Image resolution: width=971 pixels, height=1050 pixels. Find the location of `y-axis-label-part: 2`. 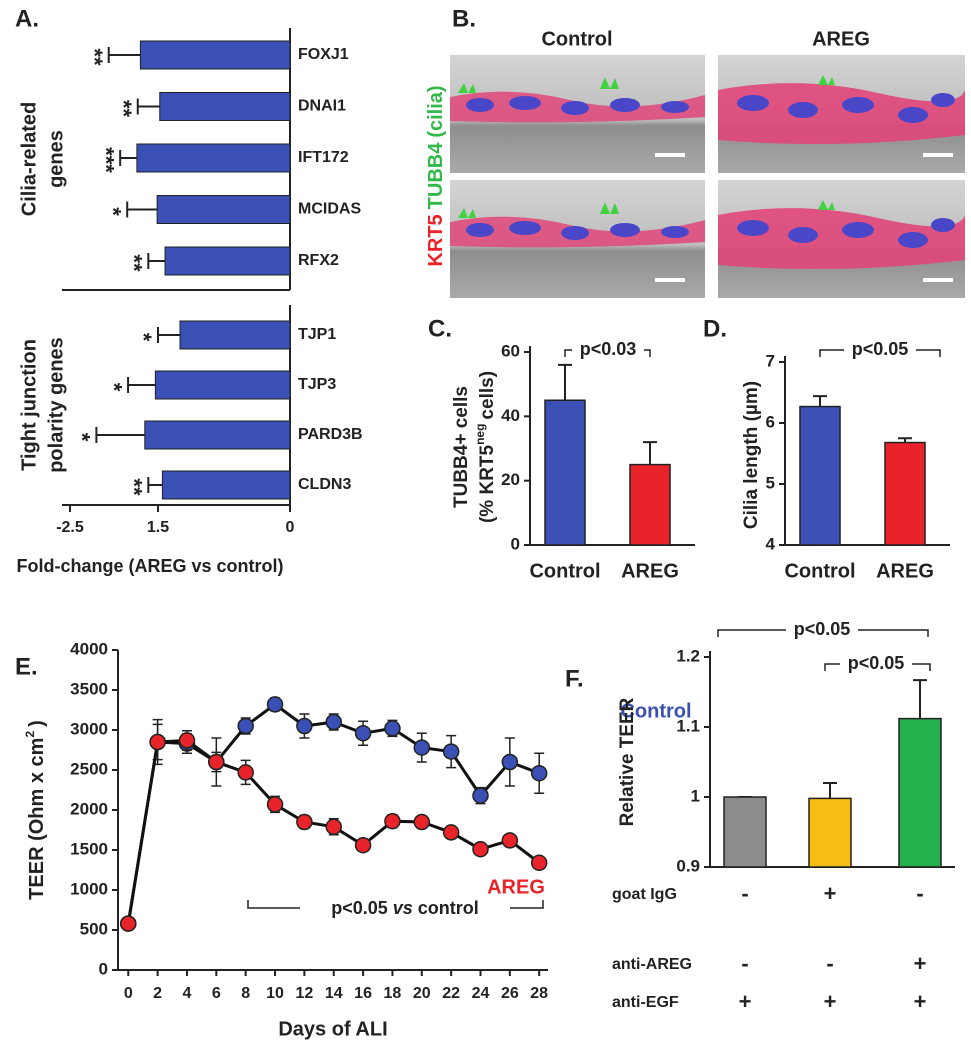

y-axis-label-part: 2 is located at coordinates (30, 734).